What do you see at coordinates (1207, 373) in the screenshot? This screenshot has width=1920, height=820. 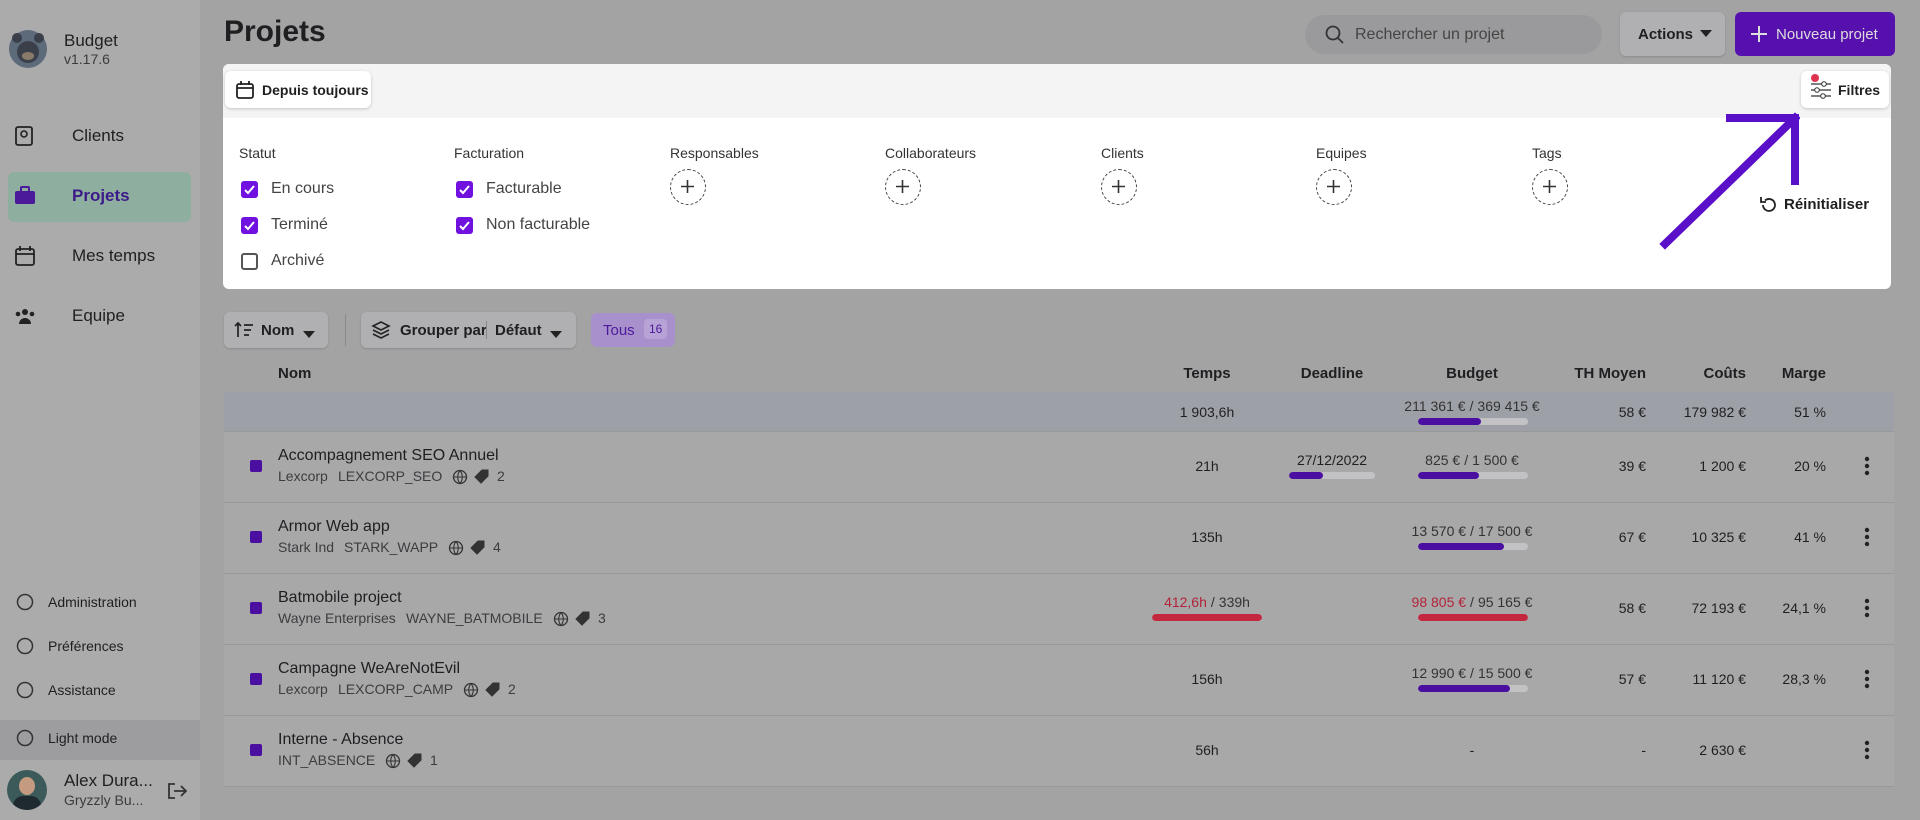 I see `column-header: Temps` at bounding box center [1207, 373].